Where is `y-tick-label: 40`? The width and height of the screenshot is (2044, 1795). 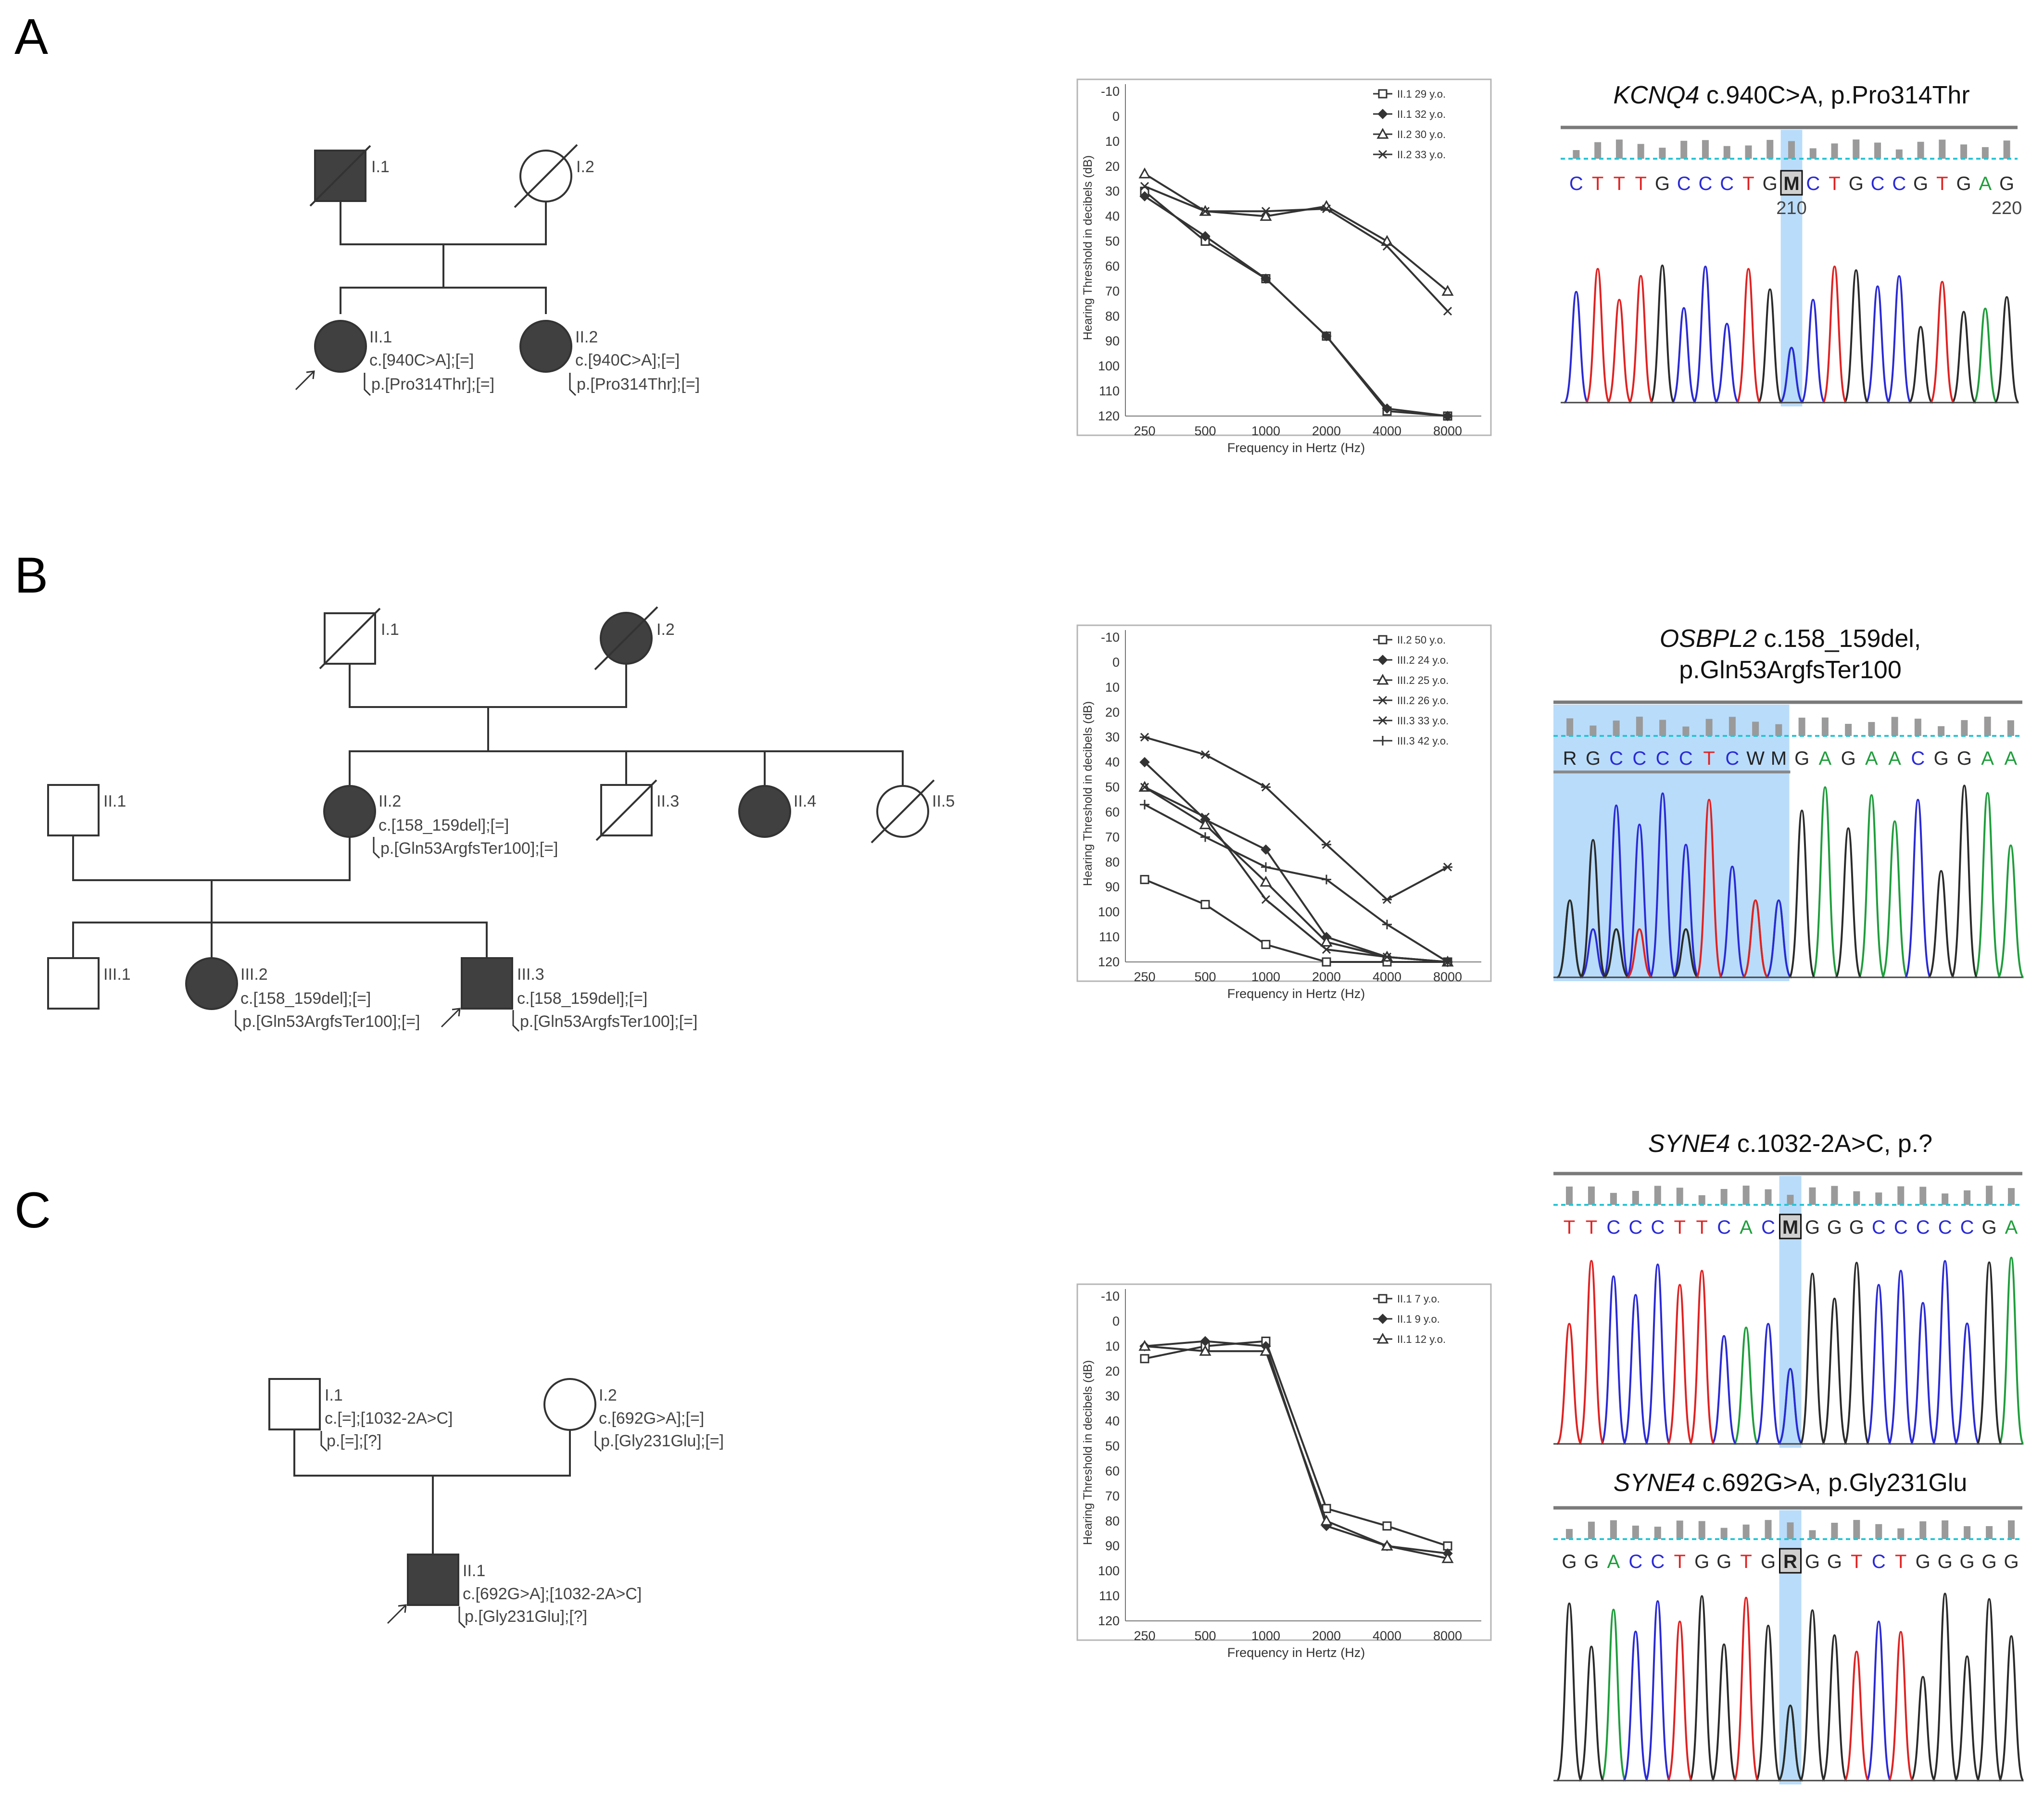
y-tick-label: 40 is located at coordinates (1112, 216).